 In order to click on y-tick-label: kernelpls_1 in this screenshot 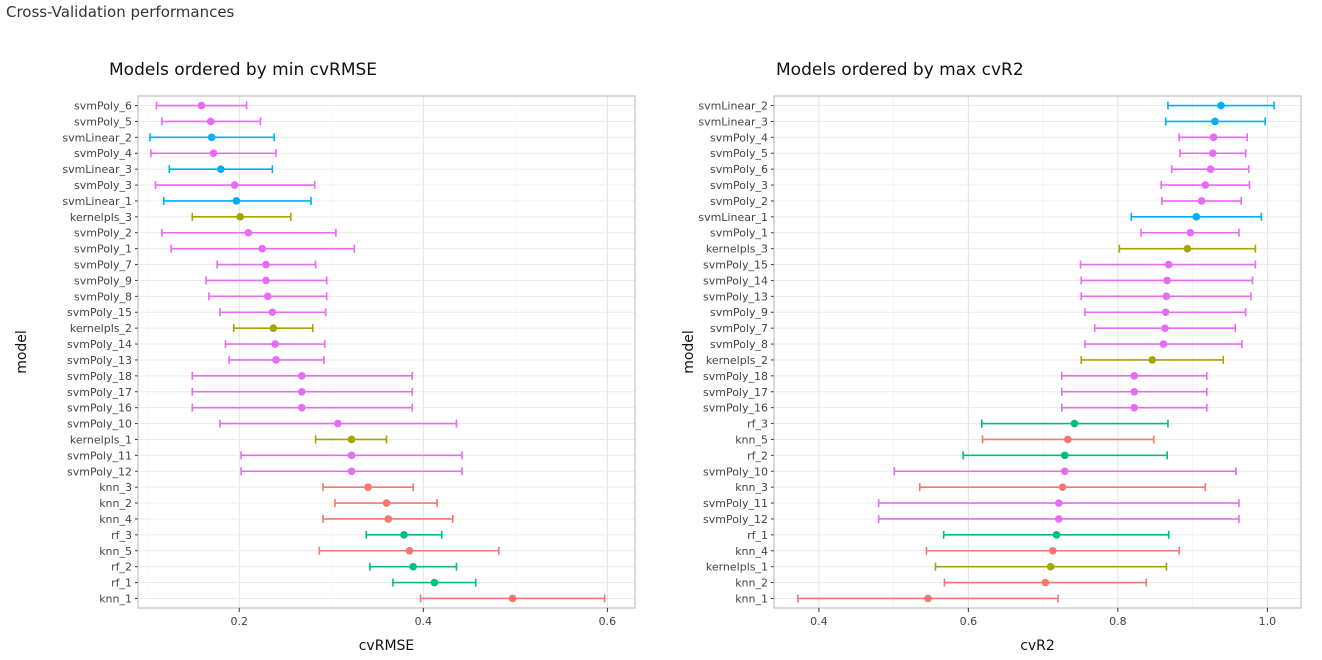, I will do `click(101, 439)`.